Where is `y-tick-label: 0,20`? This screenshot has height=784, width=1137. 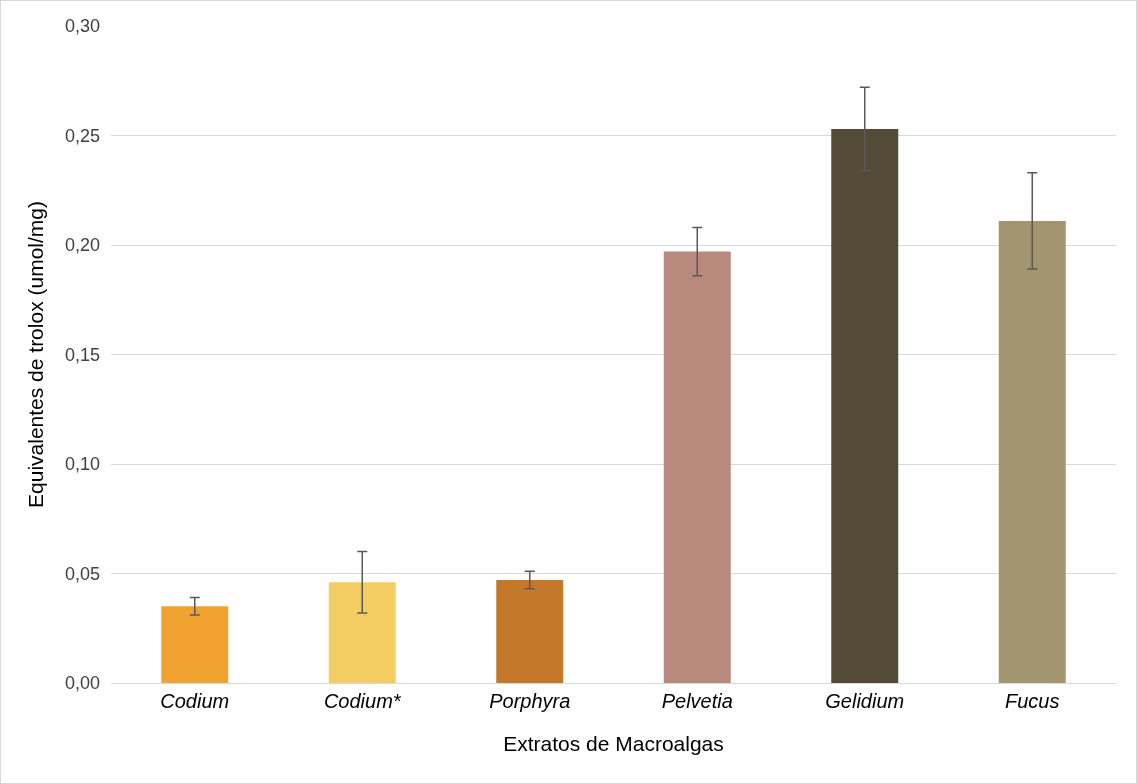
y-tick-label: 0,20 is located at coordinates (82, 245).